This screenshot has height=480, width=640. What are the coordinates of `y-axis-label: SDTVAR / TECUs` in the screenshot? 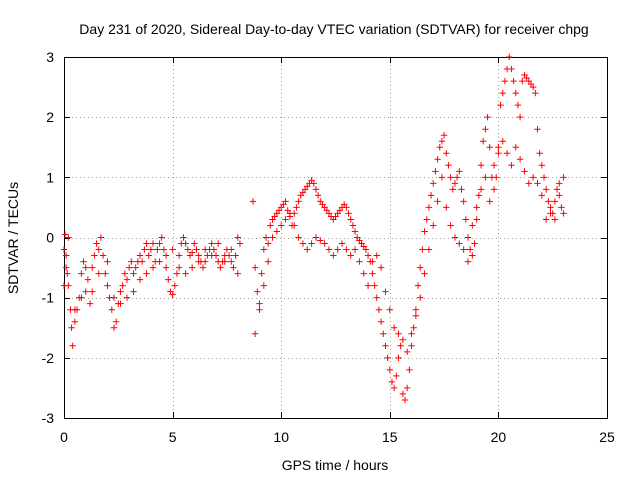 It's located at (13, 238).